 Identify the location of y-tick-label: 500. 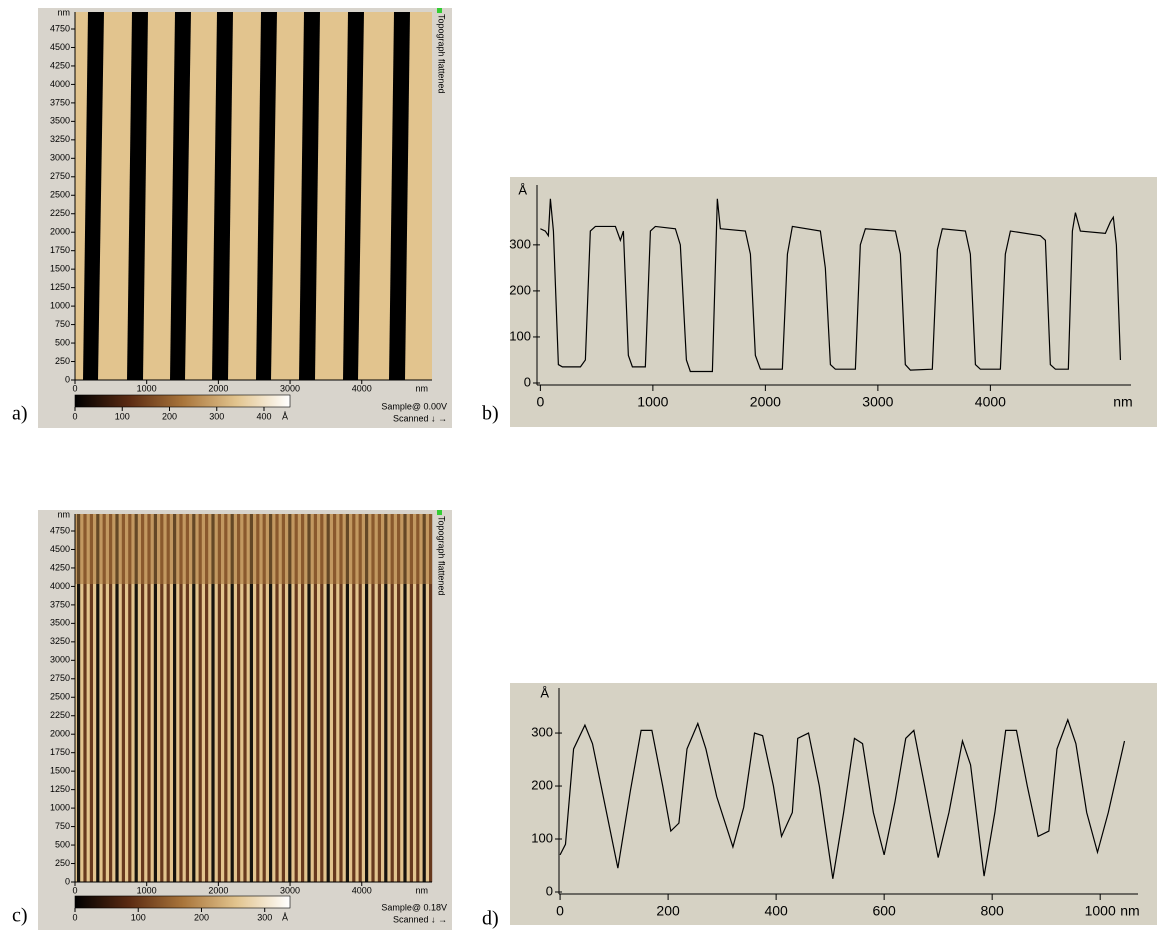
(62, 342).